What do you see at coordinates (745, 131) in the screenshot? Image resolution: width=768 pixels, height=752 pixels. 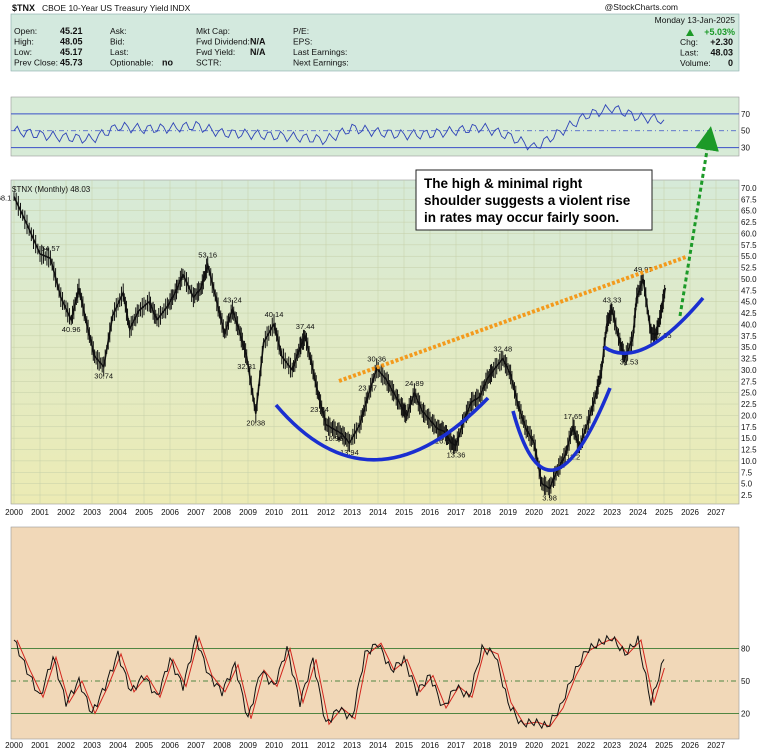 I see `rsi-tick-label: 50` at bounding box center [745, 131].